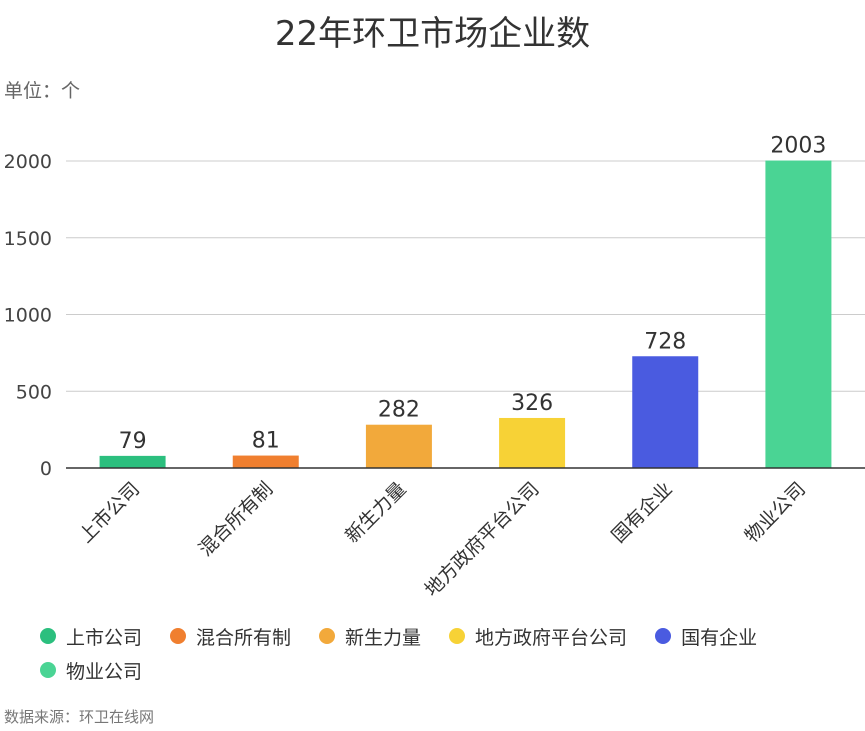 This screenshot has height=731, width=865. Describe the element at coordinates (375, 512) in the screenshot. I see `x-tick-label: 新生力量` at that location.